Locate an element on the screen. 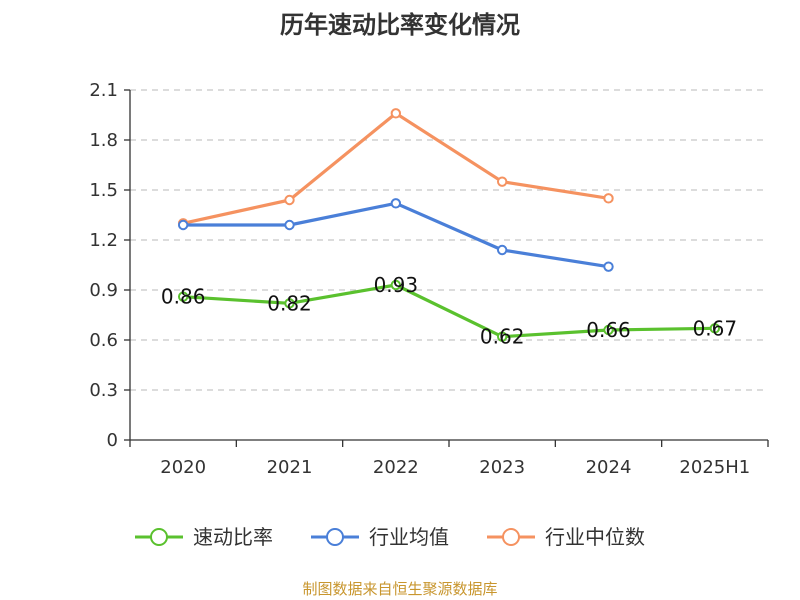 The image size is (800, 600). x-tick-label: 2022 is located at coordinates (396, 467).